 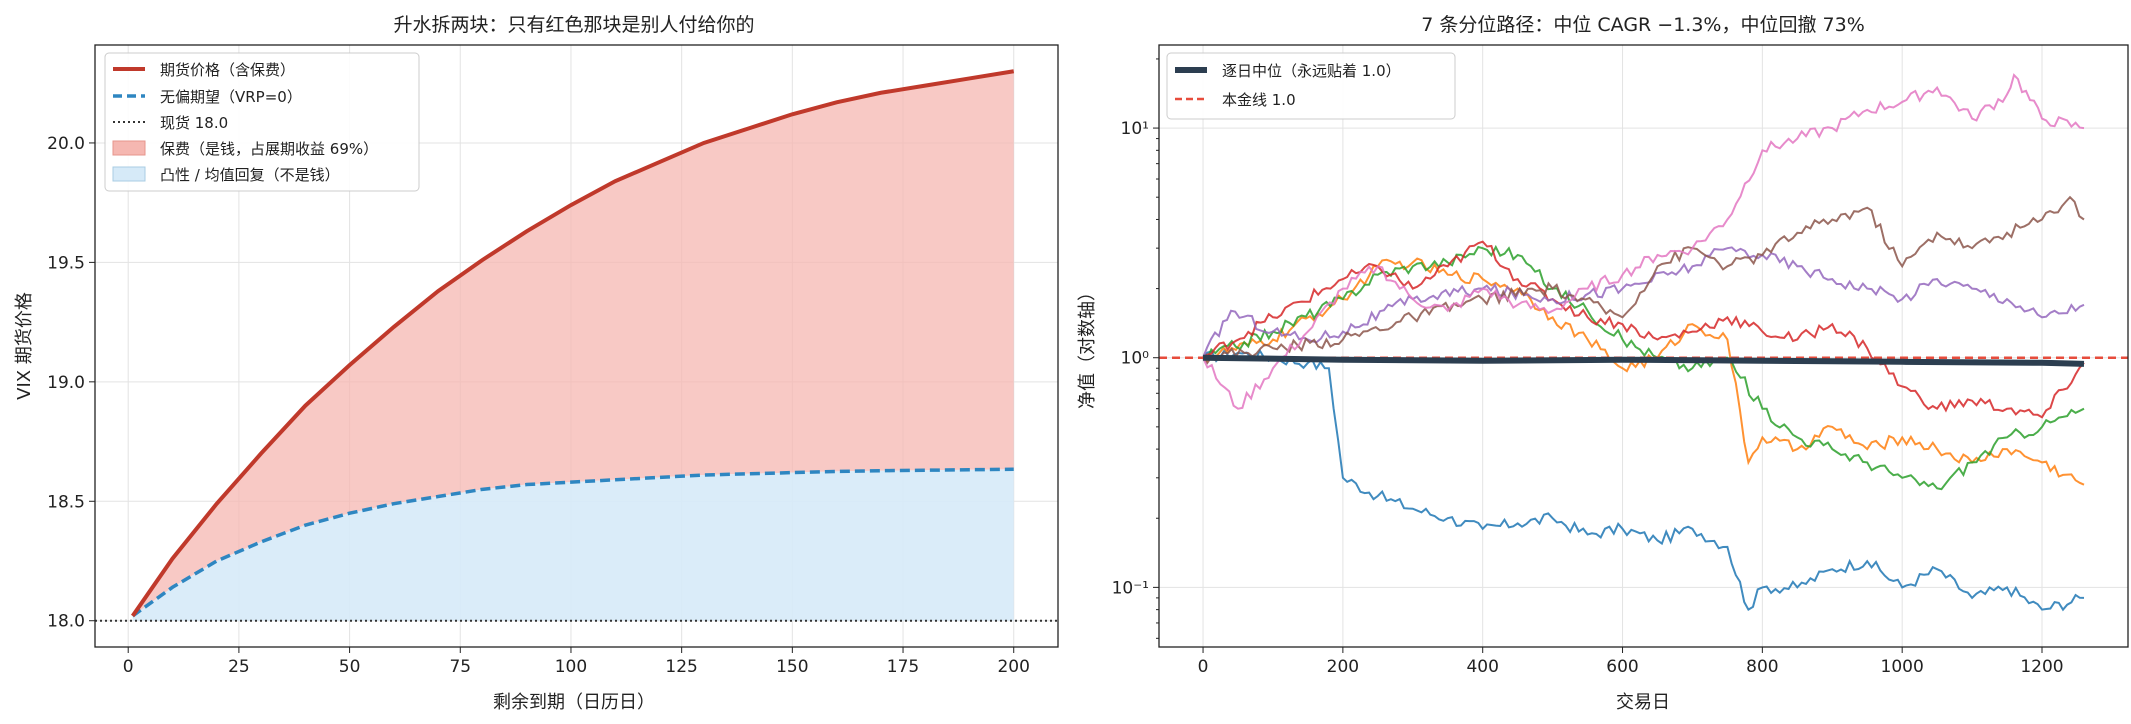 What do you see at coordinates (227, 70) in the screenshot?
I see `legend-entry-futures: 期货价格（含保费）` at bounding box center [227, 70].